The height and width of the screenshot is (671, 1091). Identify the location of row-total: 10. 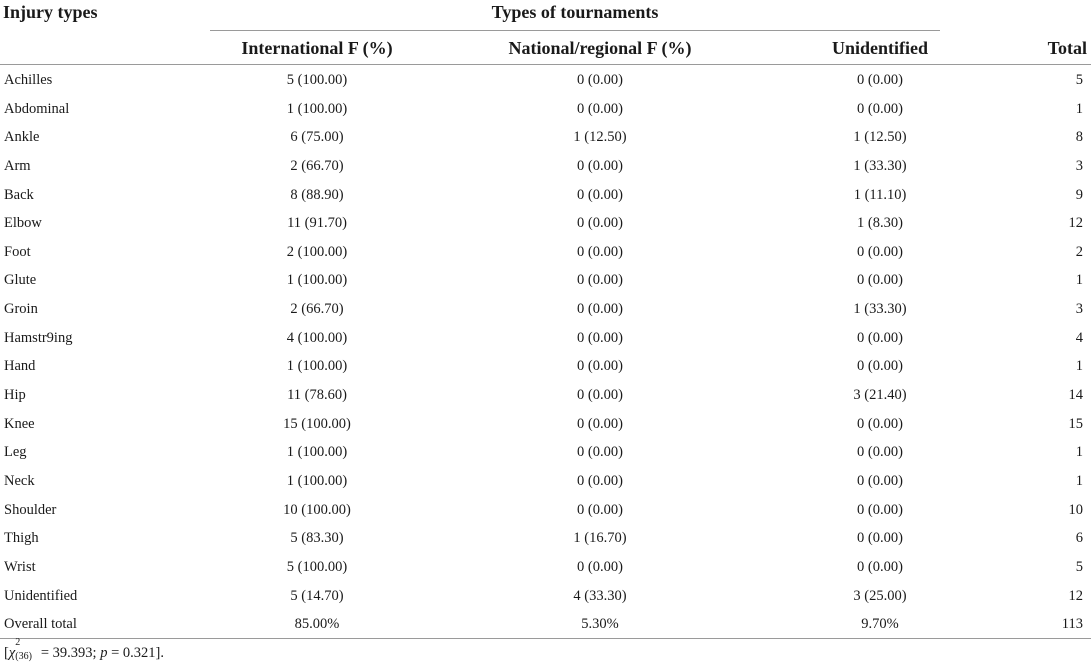
(1076, 509).